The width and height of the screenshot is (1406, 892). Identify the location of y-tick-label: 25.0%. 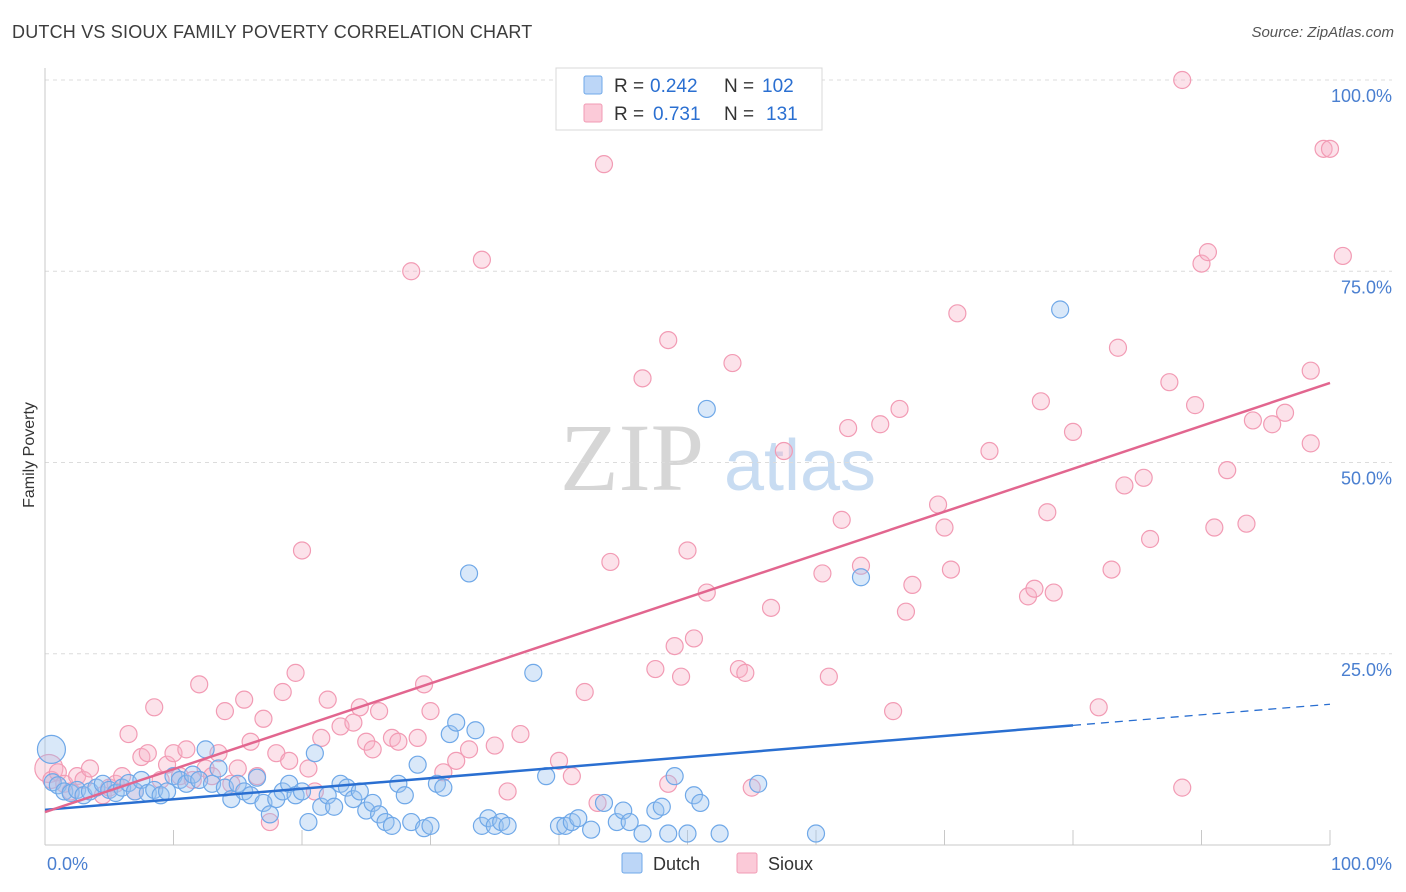
(1366, 670).